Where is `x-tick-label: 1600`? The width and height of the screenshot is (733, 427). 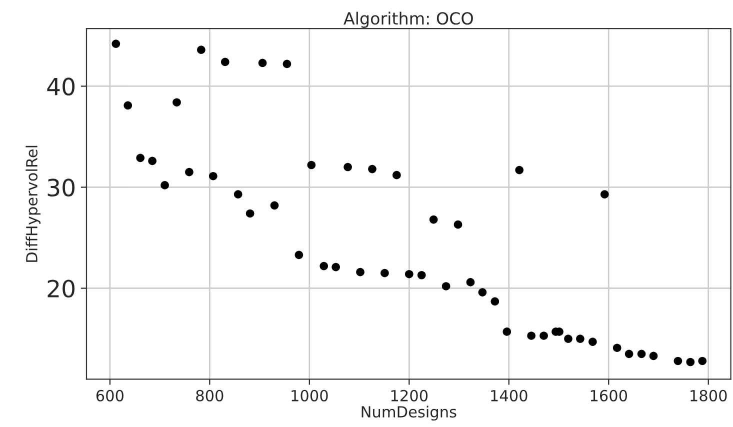
x-tick-label: 1600 is located at coordinates (609, 396).